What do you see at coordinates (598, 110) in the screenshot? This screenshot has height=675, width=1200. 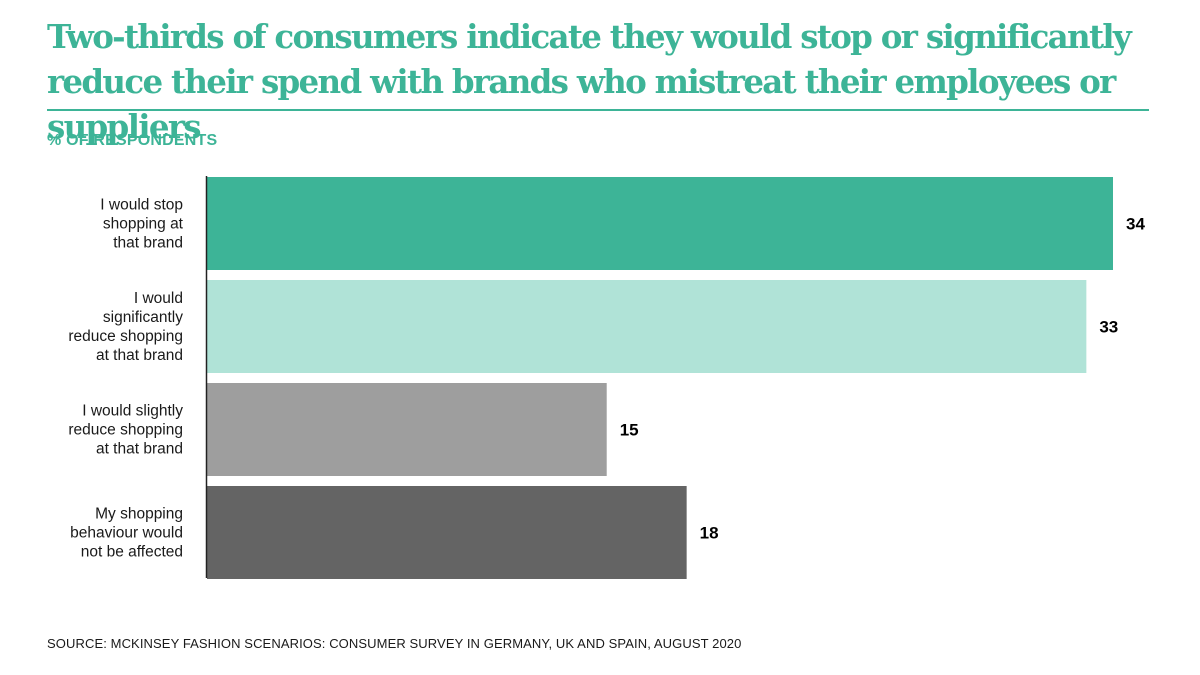 I see `title-divider` at bounding box center [598, 110].